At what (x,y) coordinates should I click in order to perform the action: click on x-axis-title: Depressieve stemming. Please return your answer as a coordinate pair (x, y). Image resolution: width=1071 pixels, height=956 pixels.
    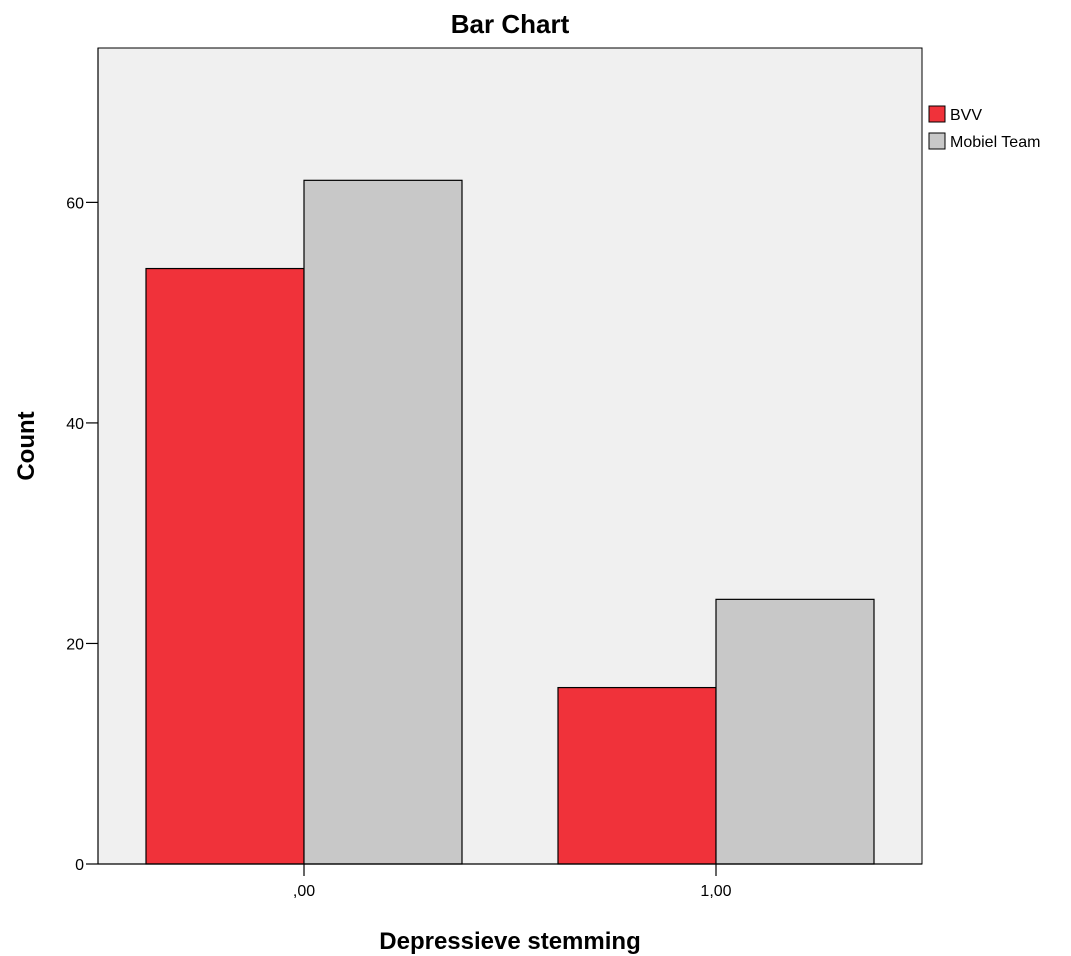
    Looking at the image, I should click on (509, 941).